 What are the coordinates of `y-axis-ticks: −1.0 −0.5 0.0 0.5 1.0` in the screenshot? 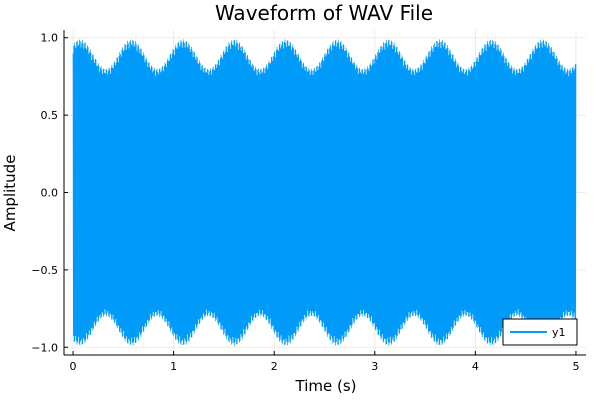 It's located at (49, 193).